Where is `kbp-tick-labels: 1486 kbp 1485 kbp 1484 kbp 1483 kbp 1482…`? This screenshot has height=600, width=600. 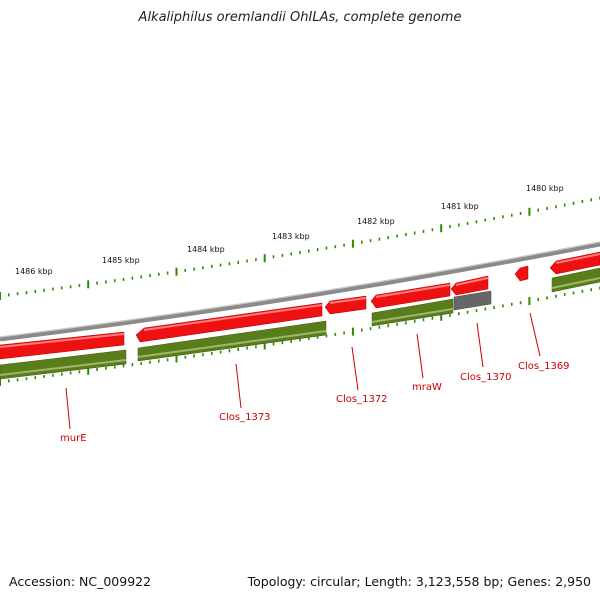
kbp-tick-labels: 1486 kbp 1485 kbp 1484 kbp 1483 kbp 1482… is located at coordinates (289, 230).